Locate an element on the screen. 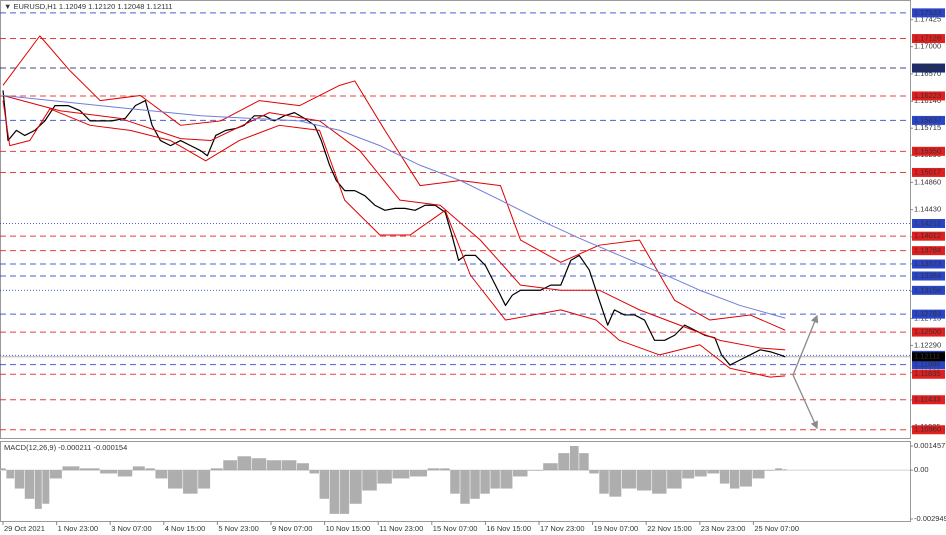  level-label: 1.14212 is located at coordinates (927, 222).